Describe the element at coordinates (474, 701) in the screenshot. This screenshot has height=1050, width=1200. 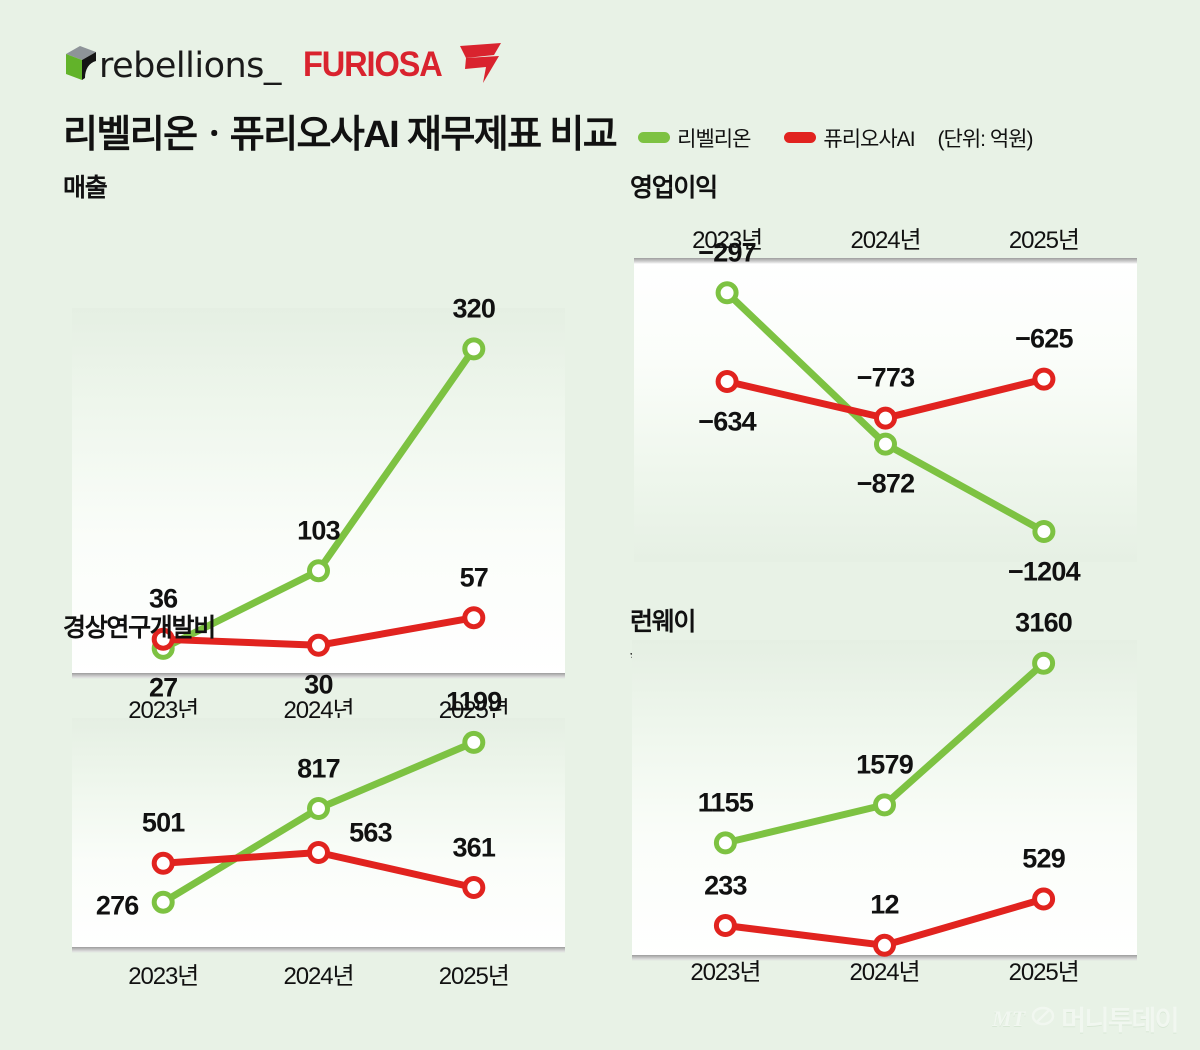
I see `data-label: 1199` at that location.